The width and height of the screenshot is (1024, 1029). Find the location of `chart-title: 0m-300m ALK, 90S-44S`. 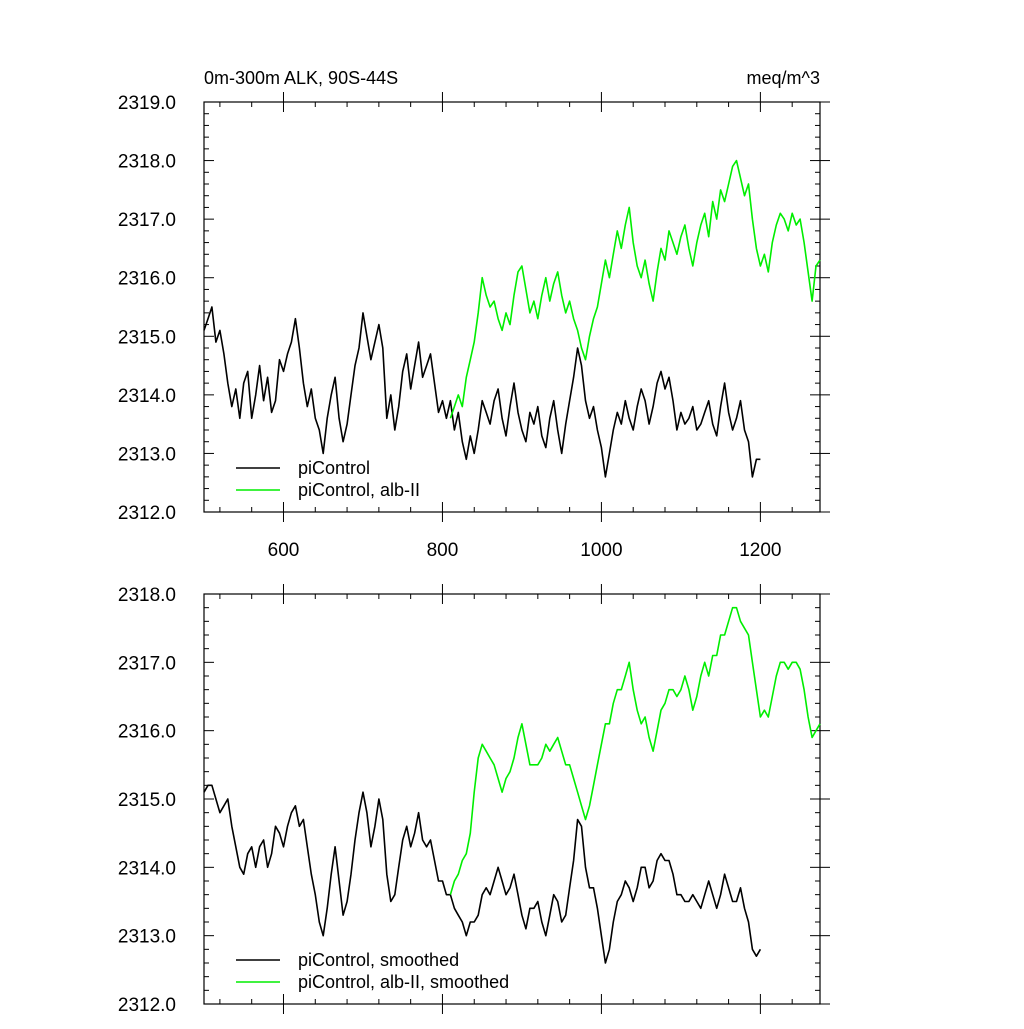

chart-title: 0m-300m ALK, 90S-44S is located at coordinates (301, 78).